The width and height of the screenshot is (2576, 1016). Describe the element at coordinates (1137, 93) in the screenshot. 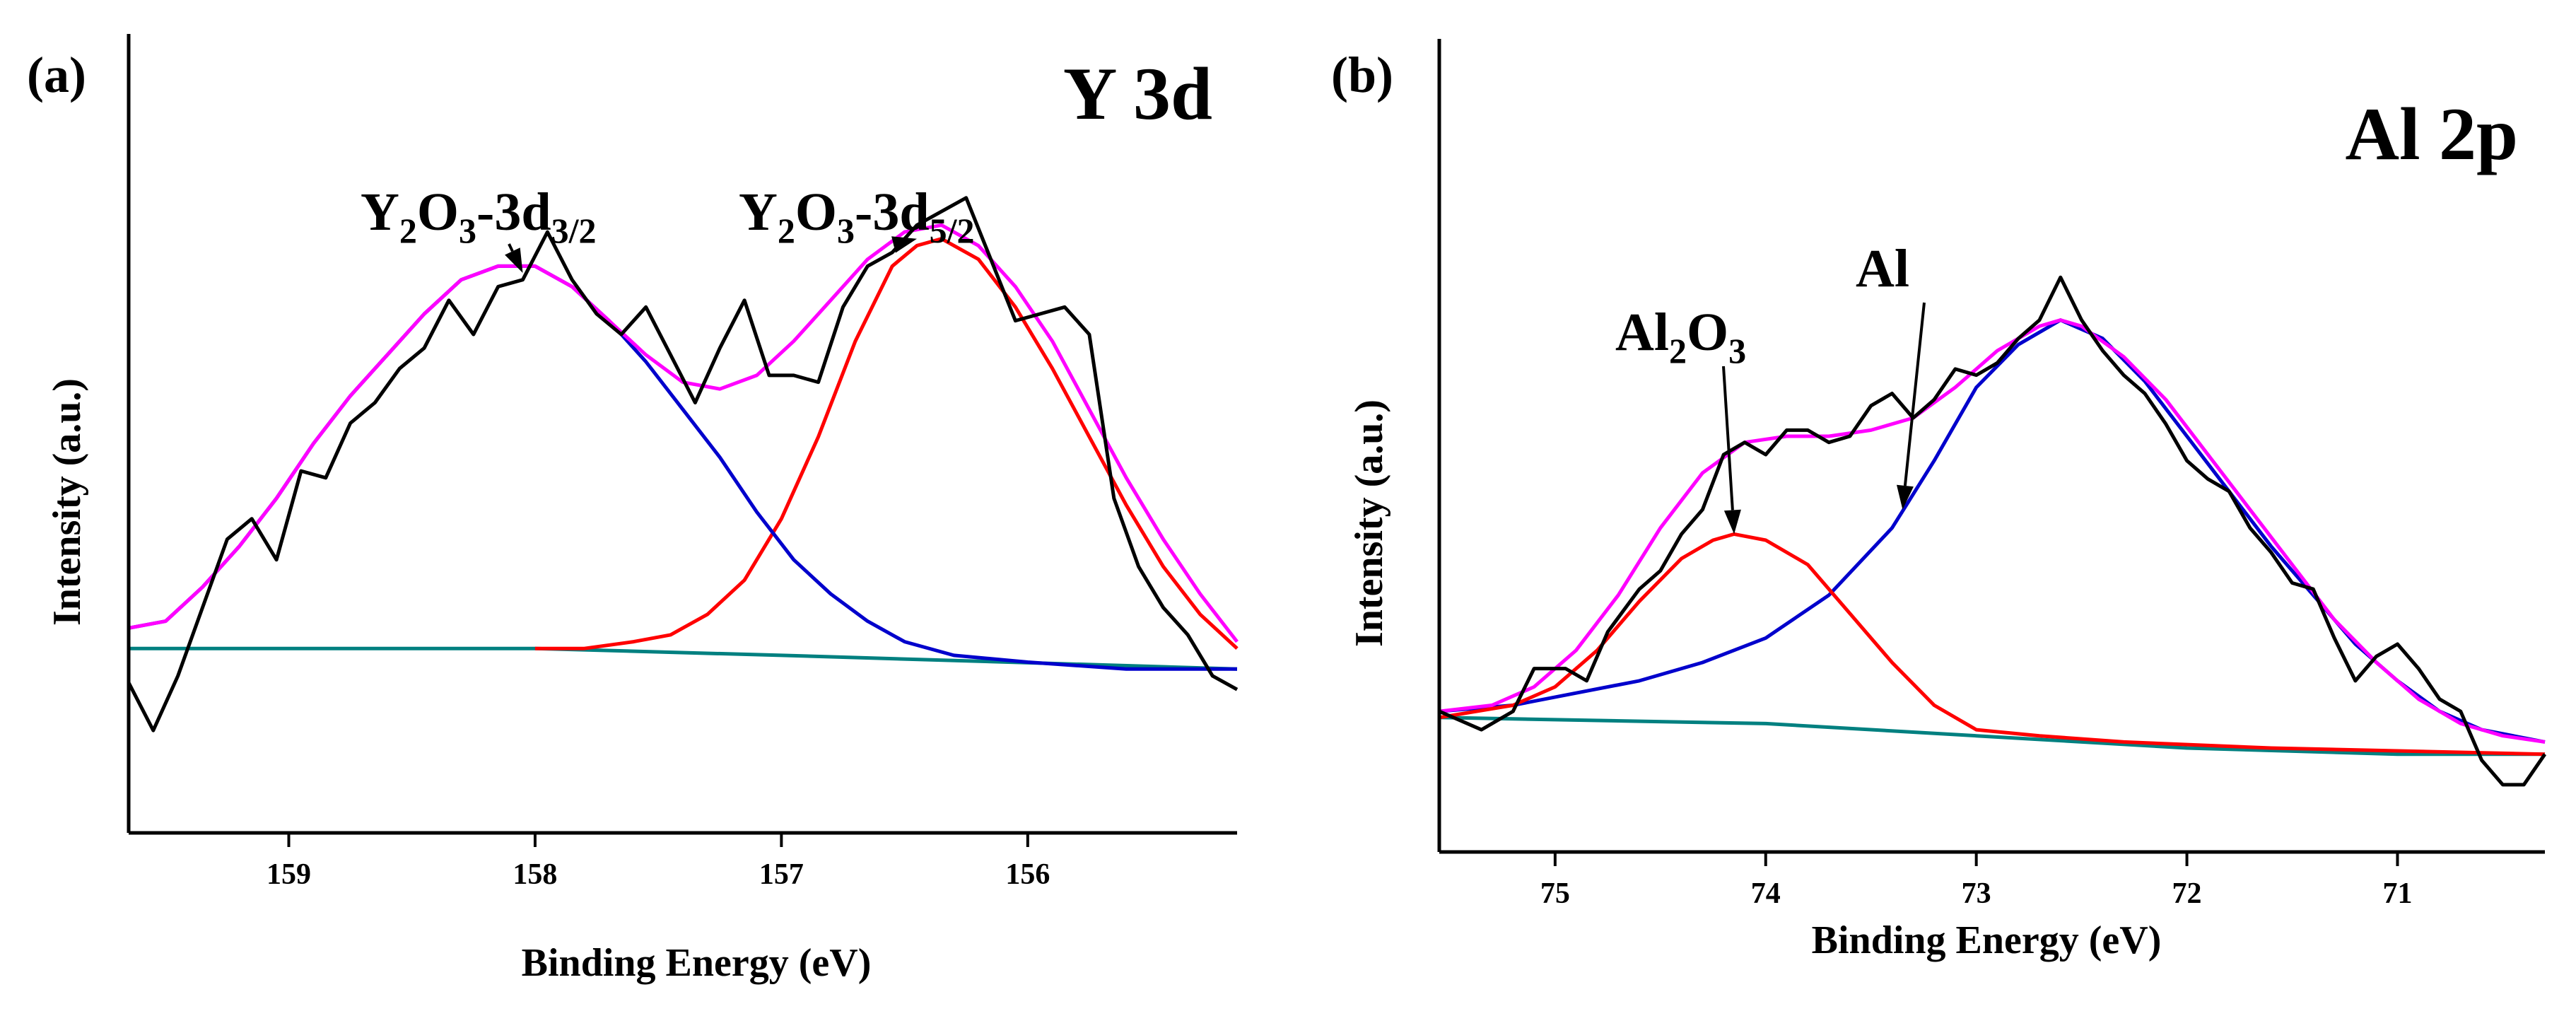

I see `panel-a-title: Y 3d` at that location.